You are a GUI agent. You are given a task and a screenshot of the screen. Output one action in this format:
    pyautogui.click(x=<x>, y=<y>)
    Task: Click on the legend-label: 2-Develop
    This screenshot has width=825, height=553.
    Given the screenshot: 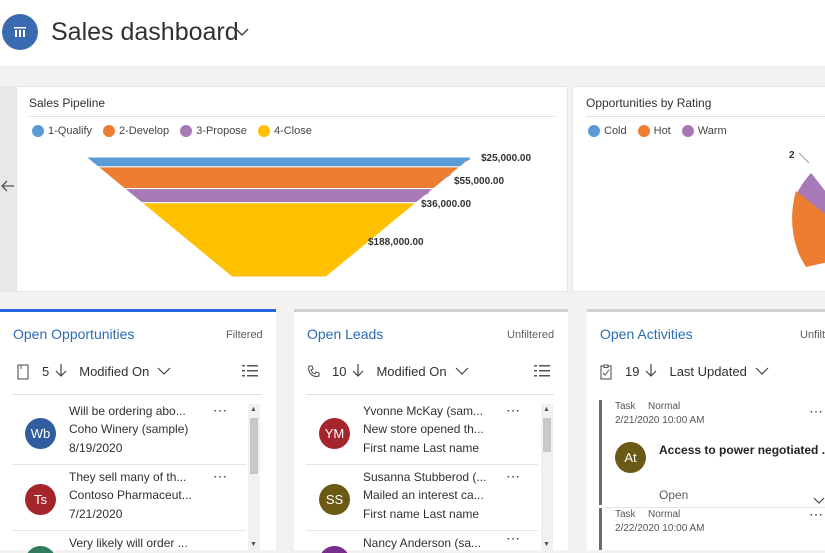 What is the action you would take?
    pyautogui.click(x=144, y=131)
    